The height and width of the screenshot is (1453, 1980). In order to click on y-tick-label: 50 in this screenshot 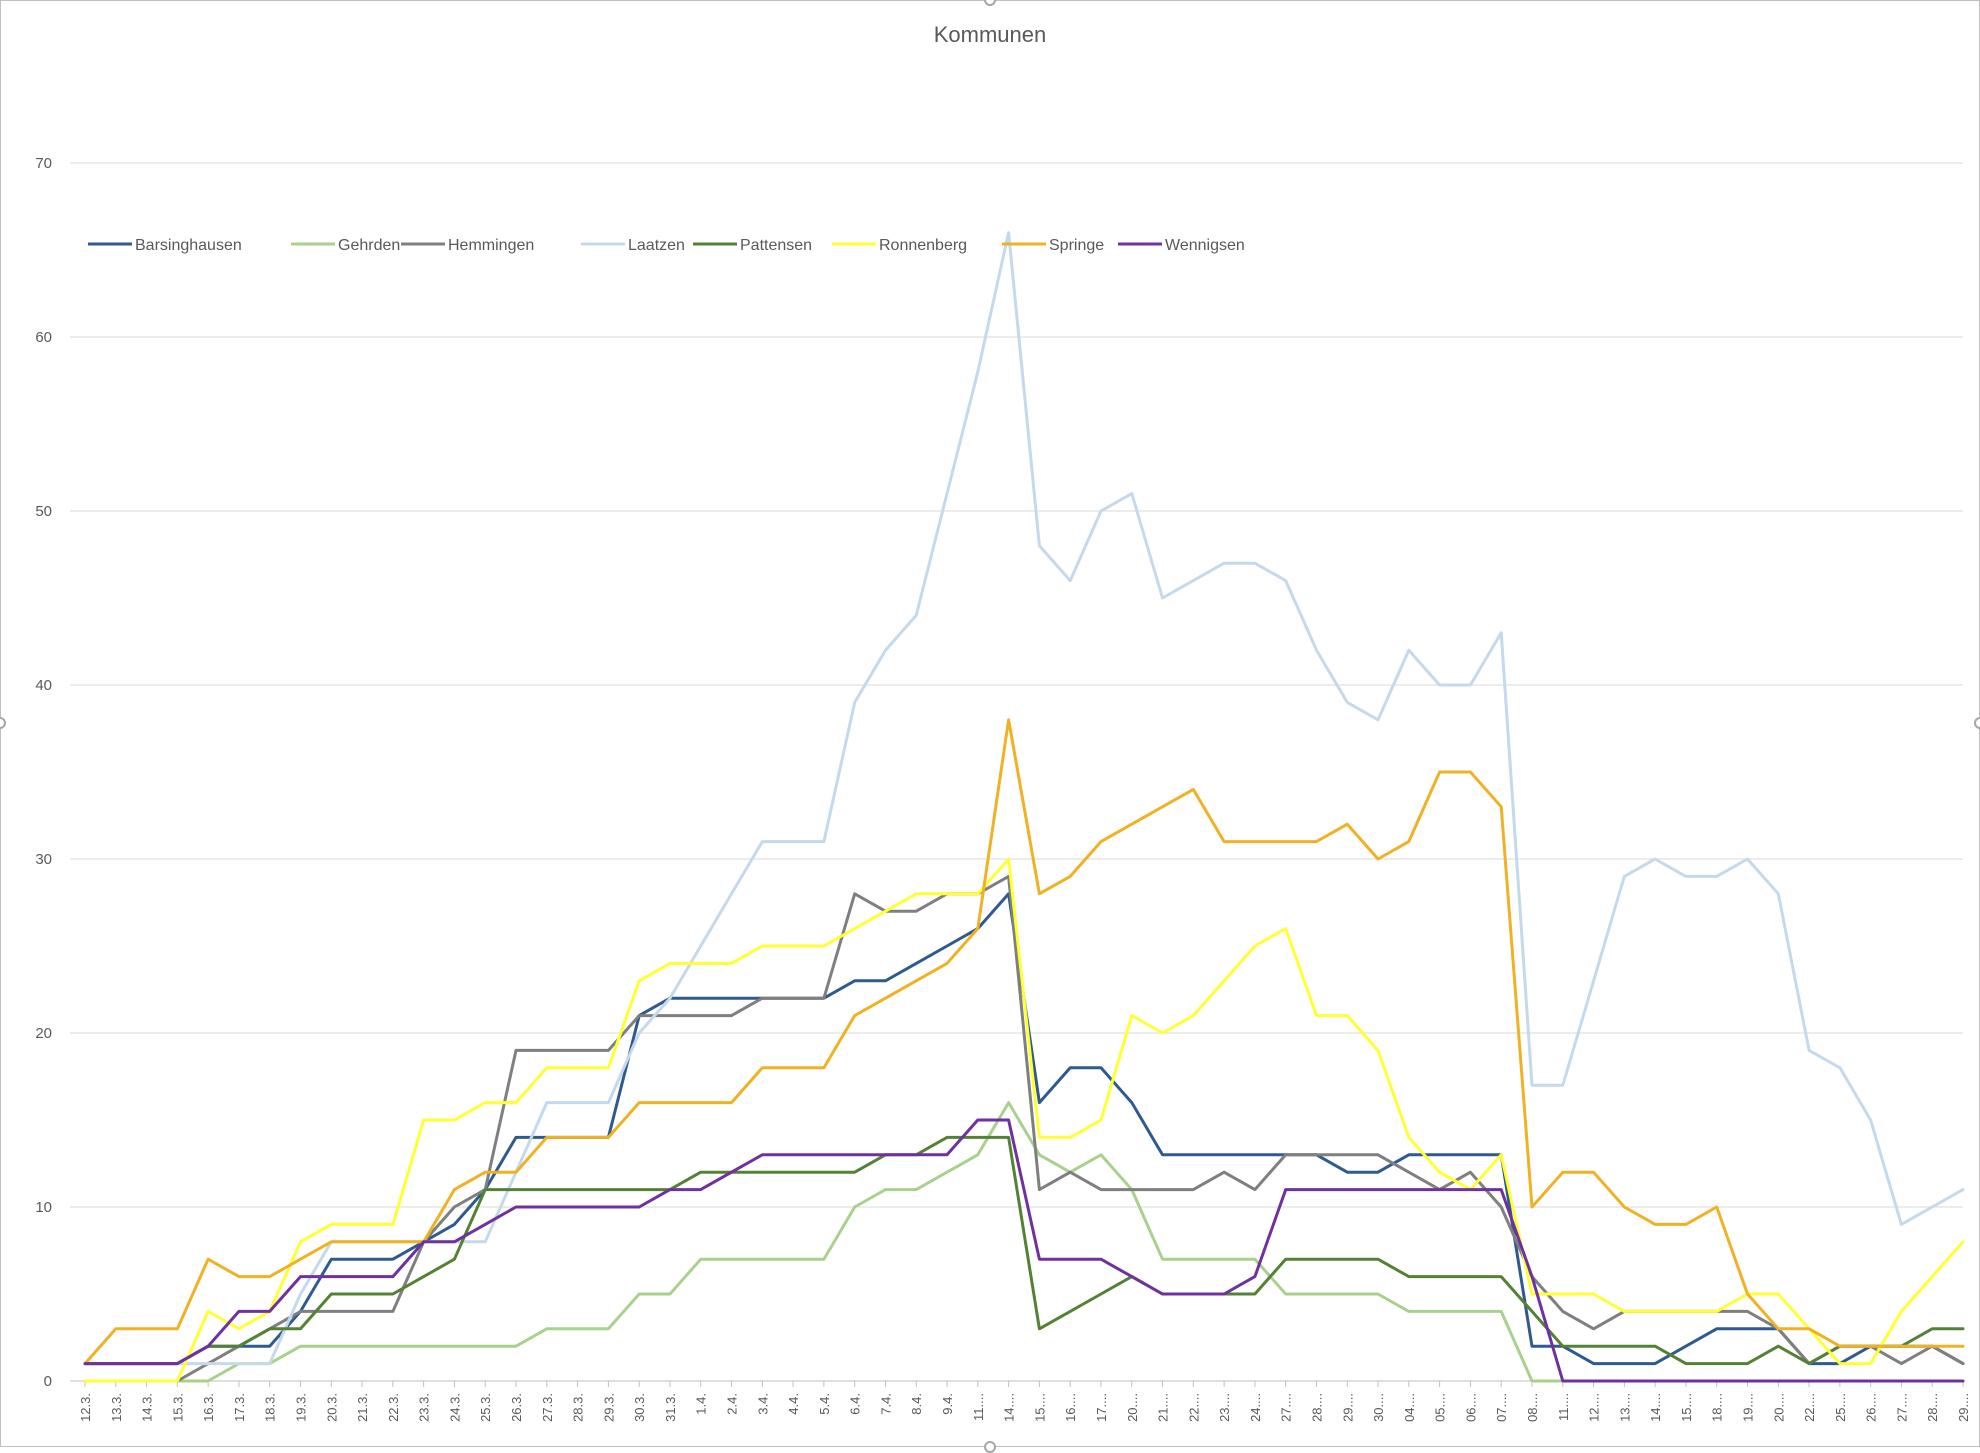, I will do `click(43, 511)`.